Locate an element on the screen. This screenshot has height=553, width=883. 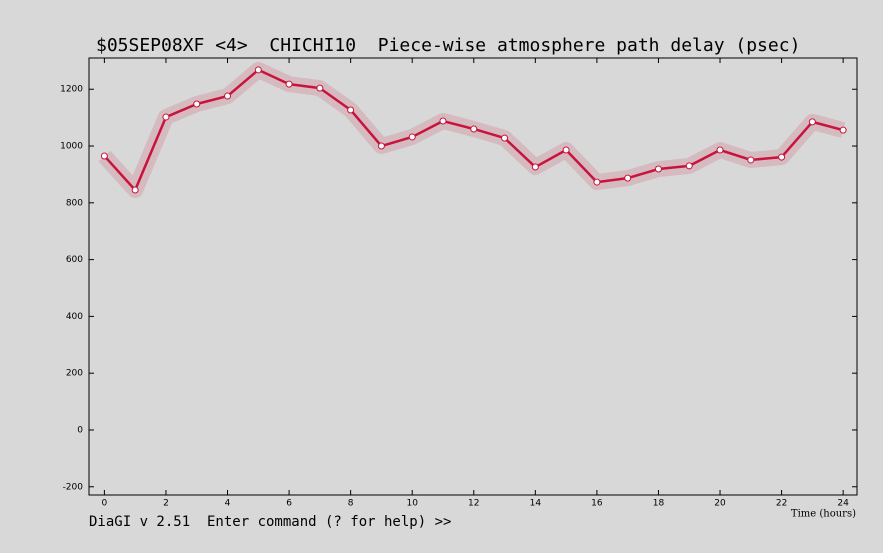
x-tick-label: 8 is located at coordinates (351, 504).